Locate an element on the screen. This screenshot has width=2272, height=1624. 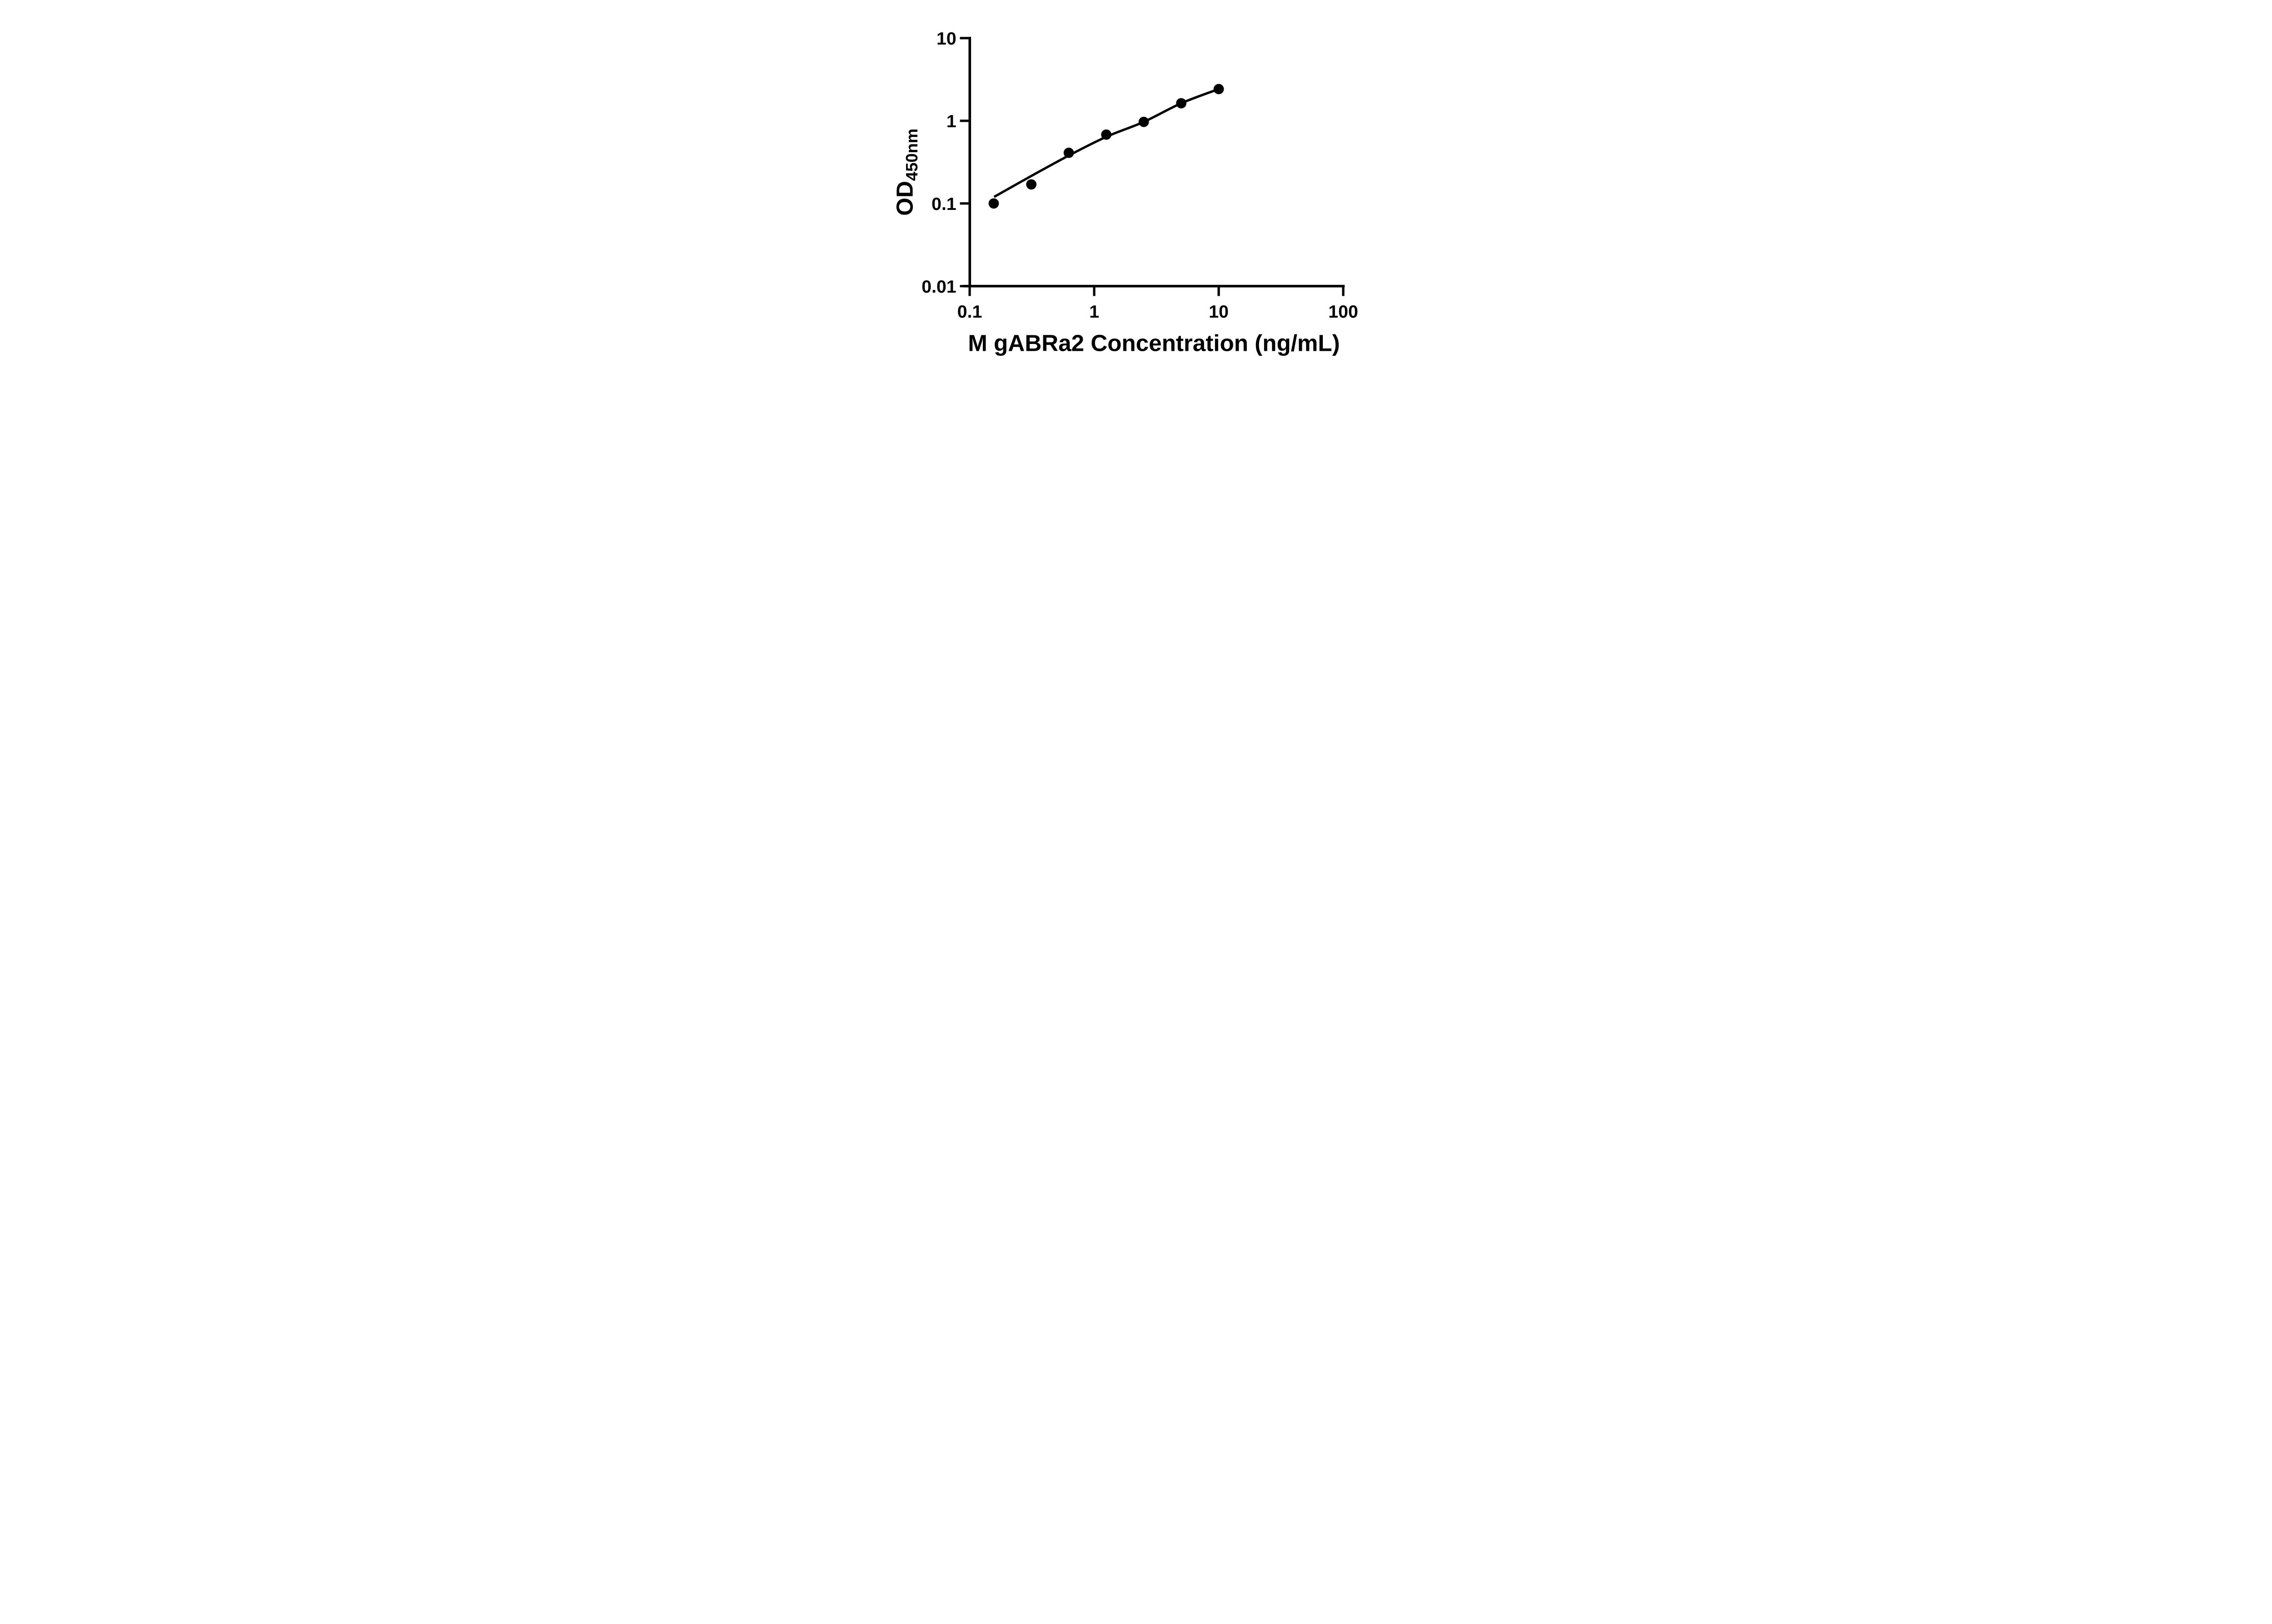
y-axis-title-main: OD is located at coordinates (905, 198).